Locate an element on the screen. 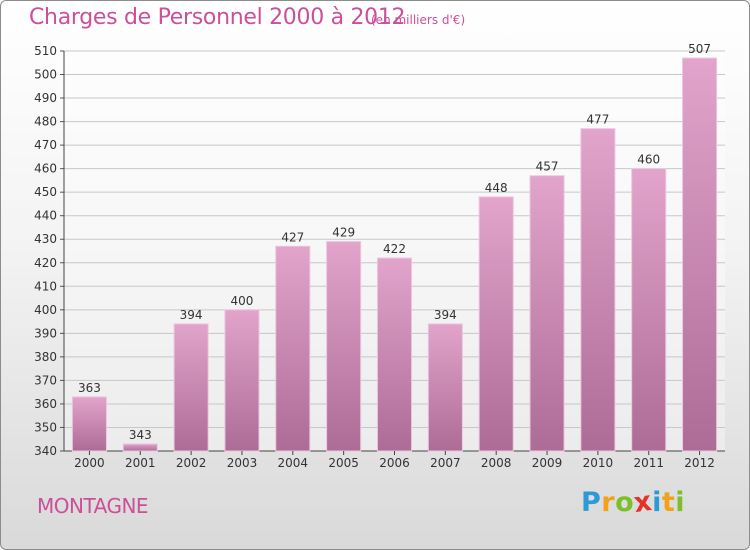  x-tick-label: 2011 is located at coordinates (648, 463).